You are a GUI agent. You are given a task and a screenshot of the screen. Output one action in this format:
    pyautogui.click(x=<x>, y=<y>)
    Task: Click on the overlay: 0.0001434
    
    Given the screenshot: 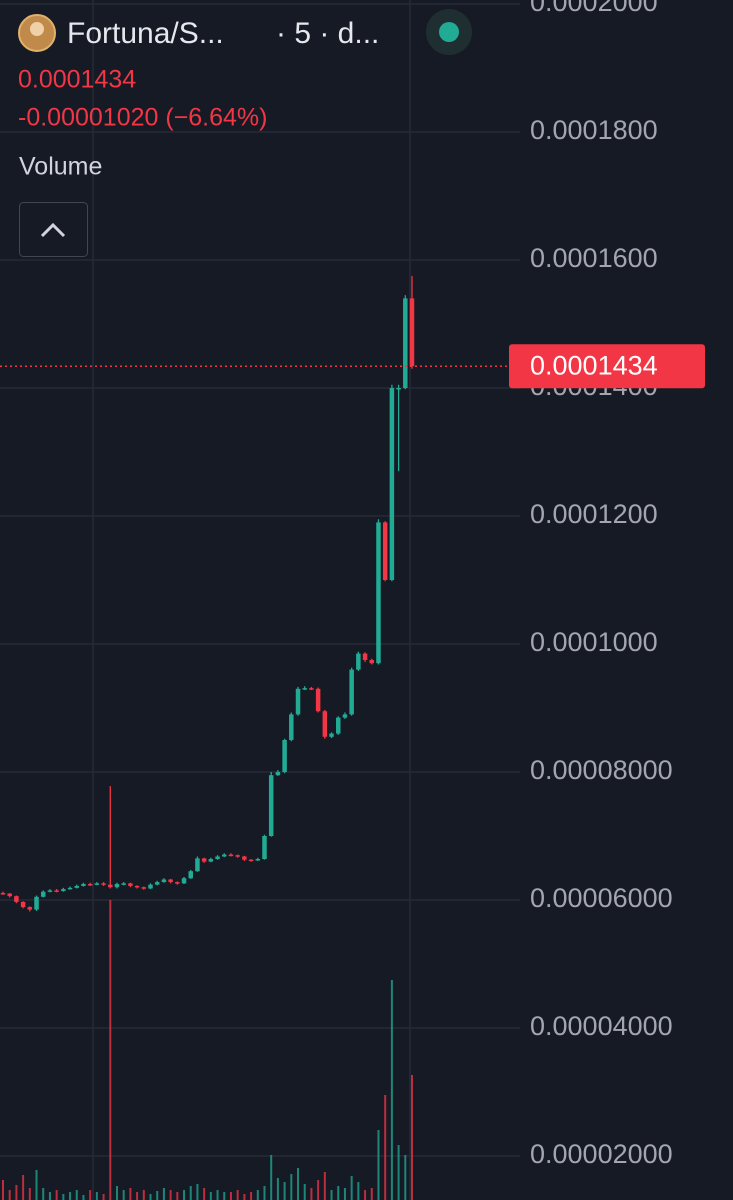 What is the action you would take?
    pyautogui.click(x=352, y=366)
    